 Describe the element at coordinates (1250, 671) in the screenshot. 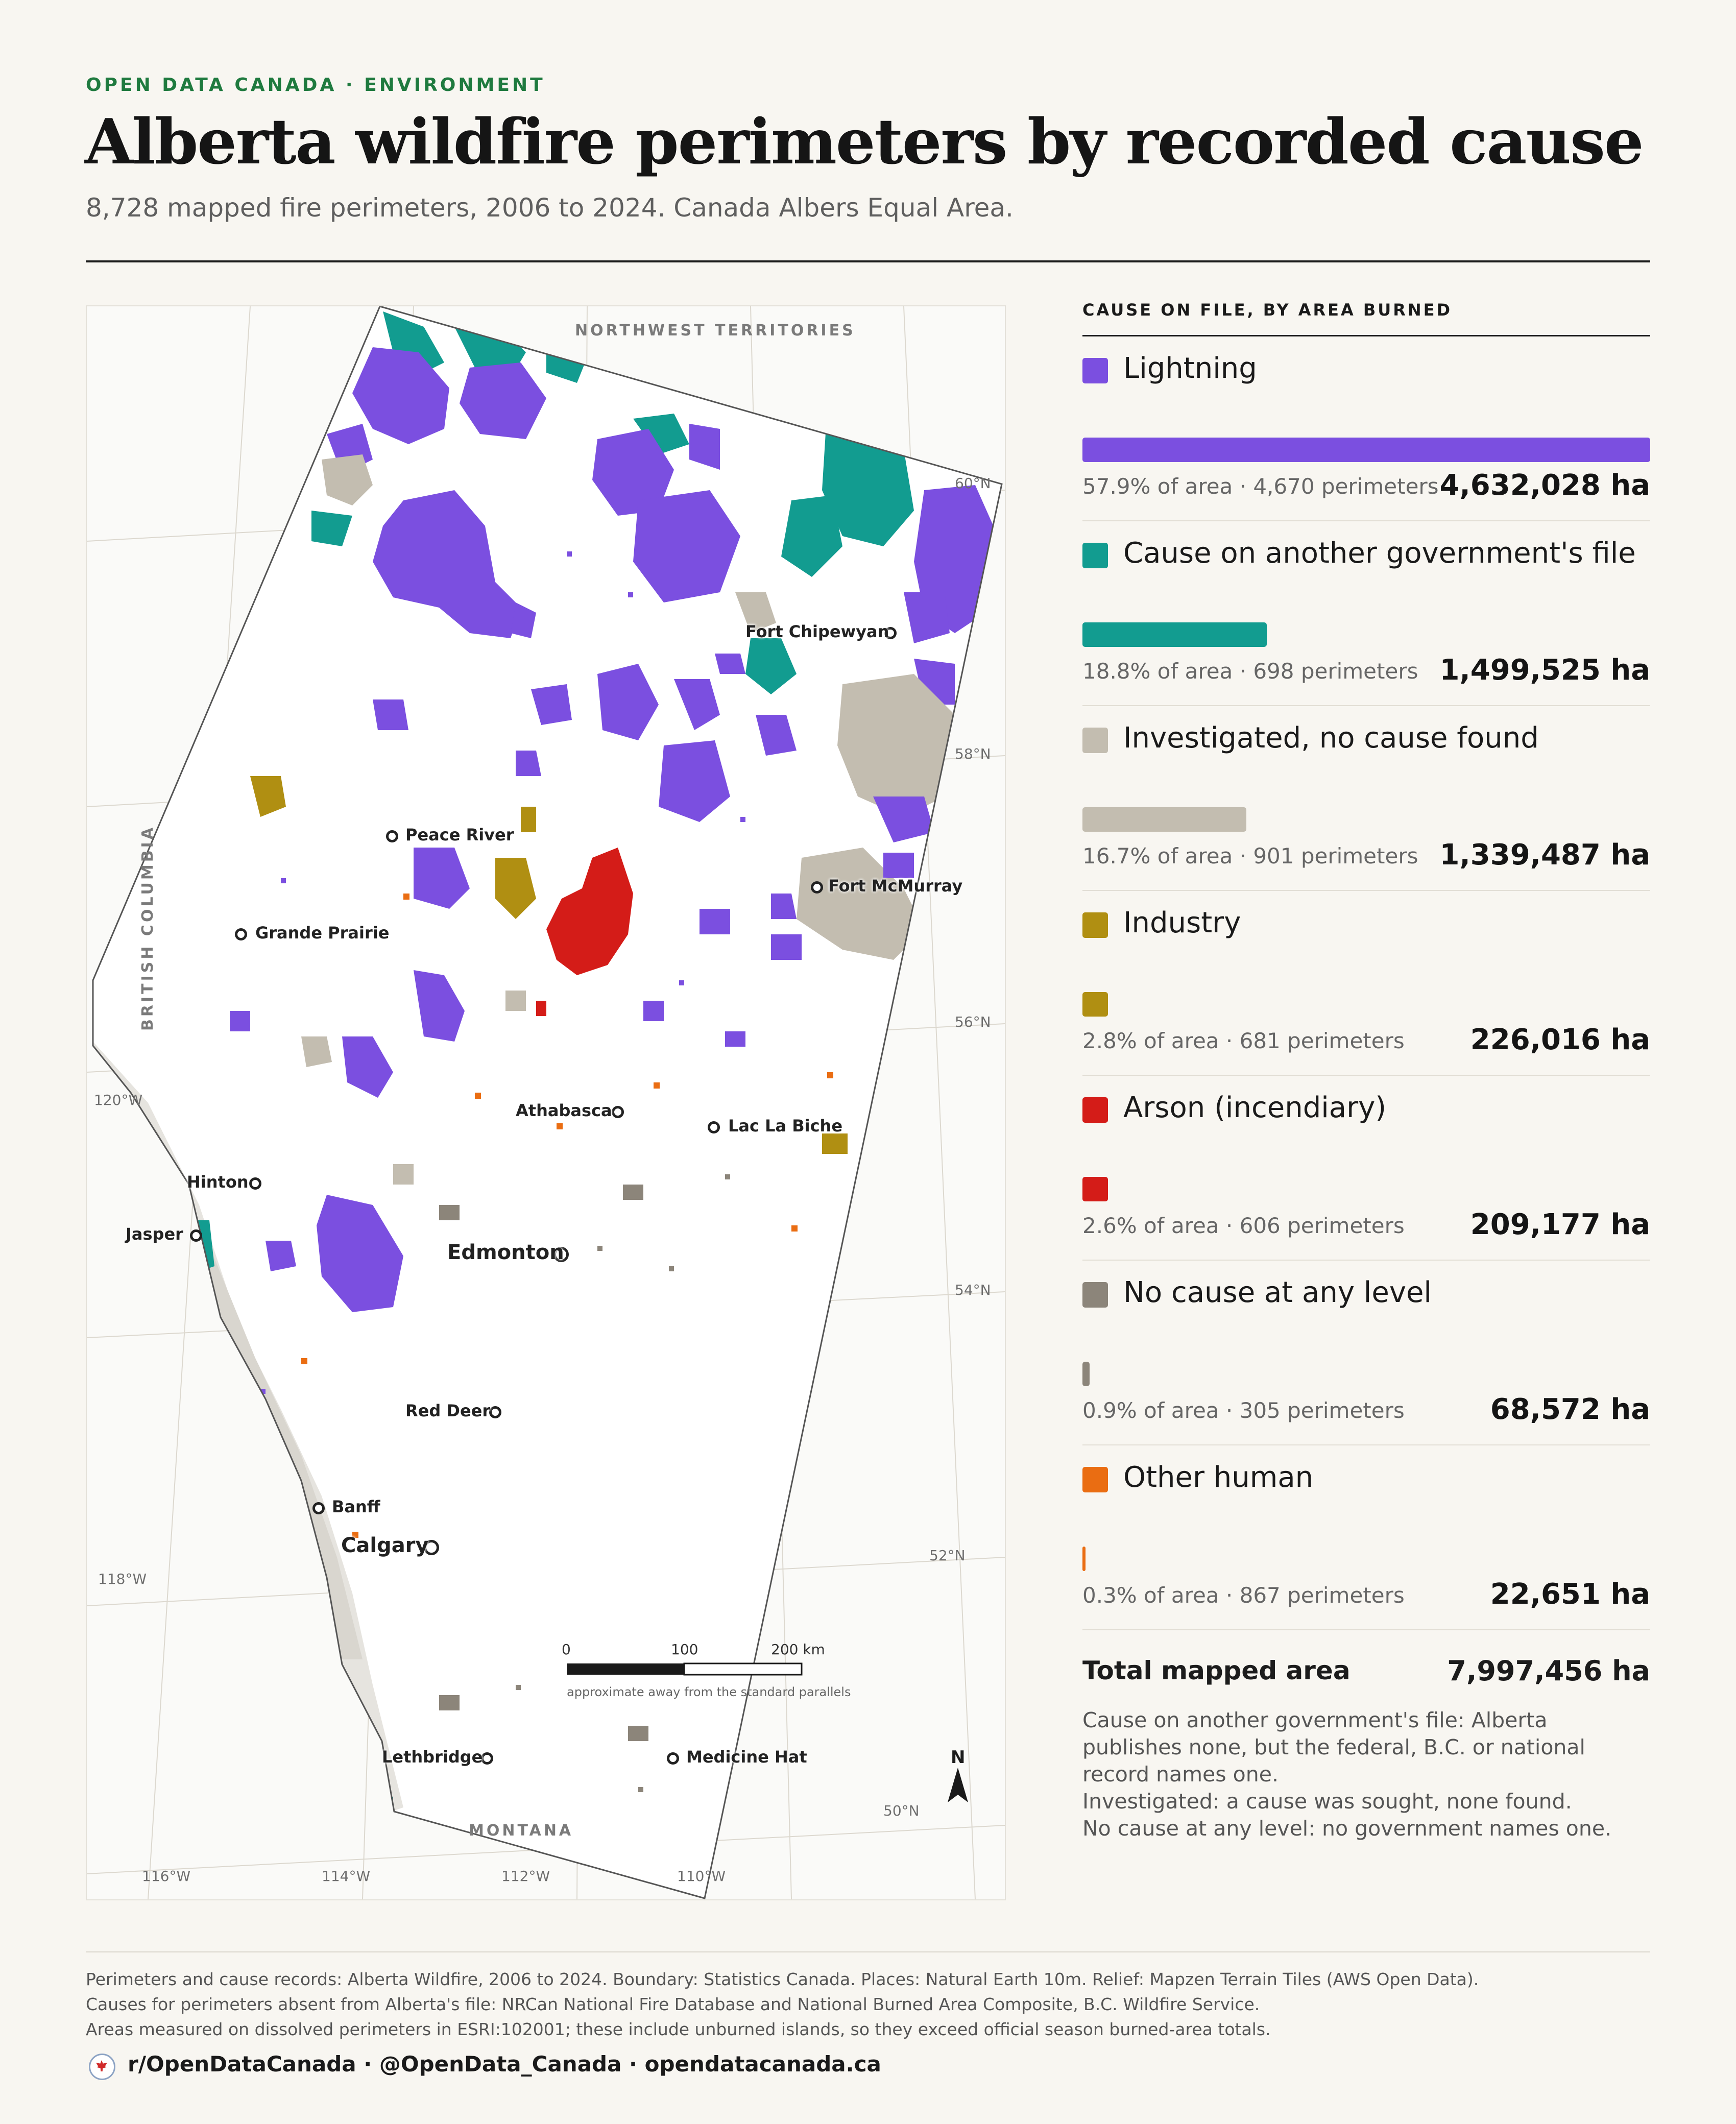

I see `cause-stats: 18.8% of area · 698 perimeters` at that location.